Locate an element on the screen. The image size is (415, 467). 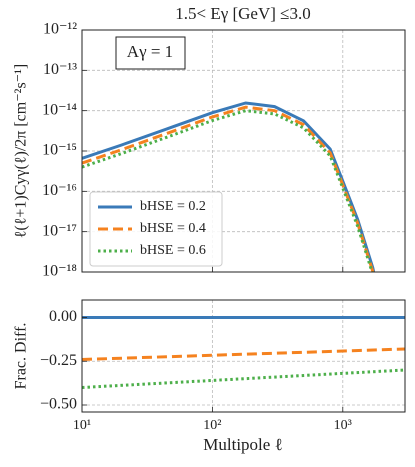
y-tick-label: 10⁻¹³ is located at coordinates (60, 69).